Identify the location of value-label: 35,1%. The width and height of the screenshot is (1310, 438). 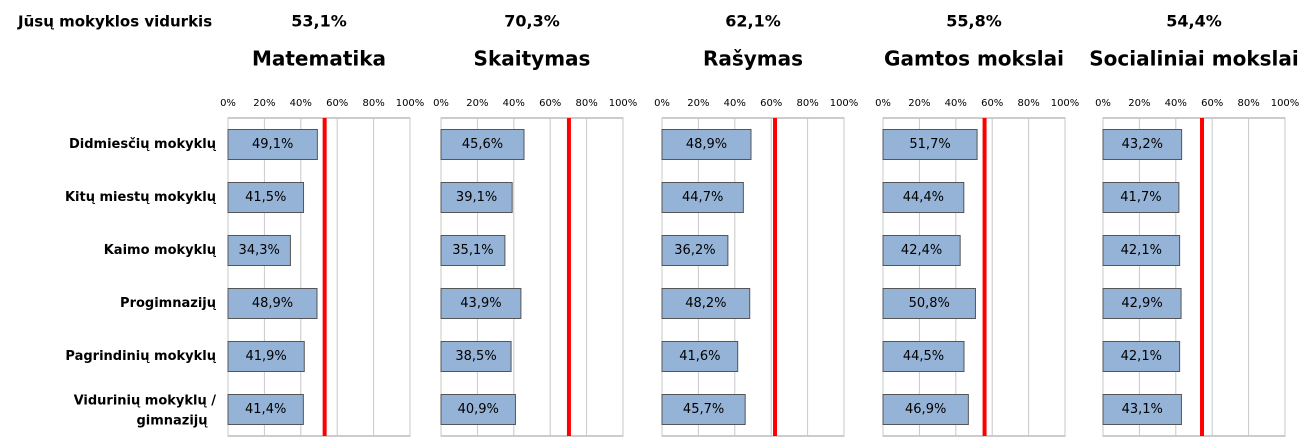
(472, 250).